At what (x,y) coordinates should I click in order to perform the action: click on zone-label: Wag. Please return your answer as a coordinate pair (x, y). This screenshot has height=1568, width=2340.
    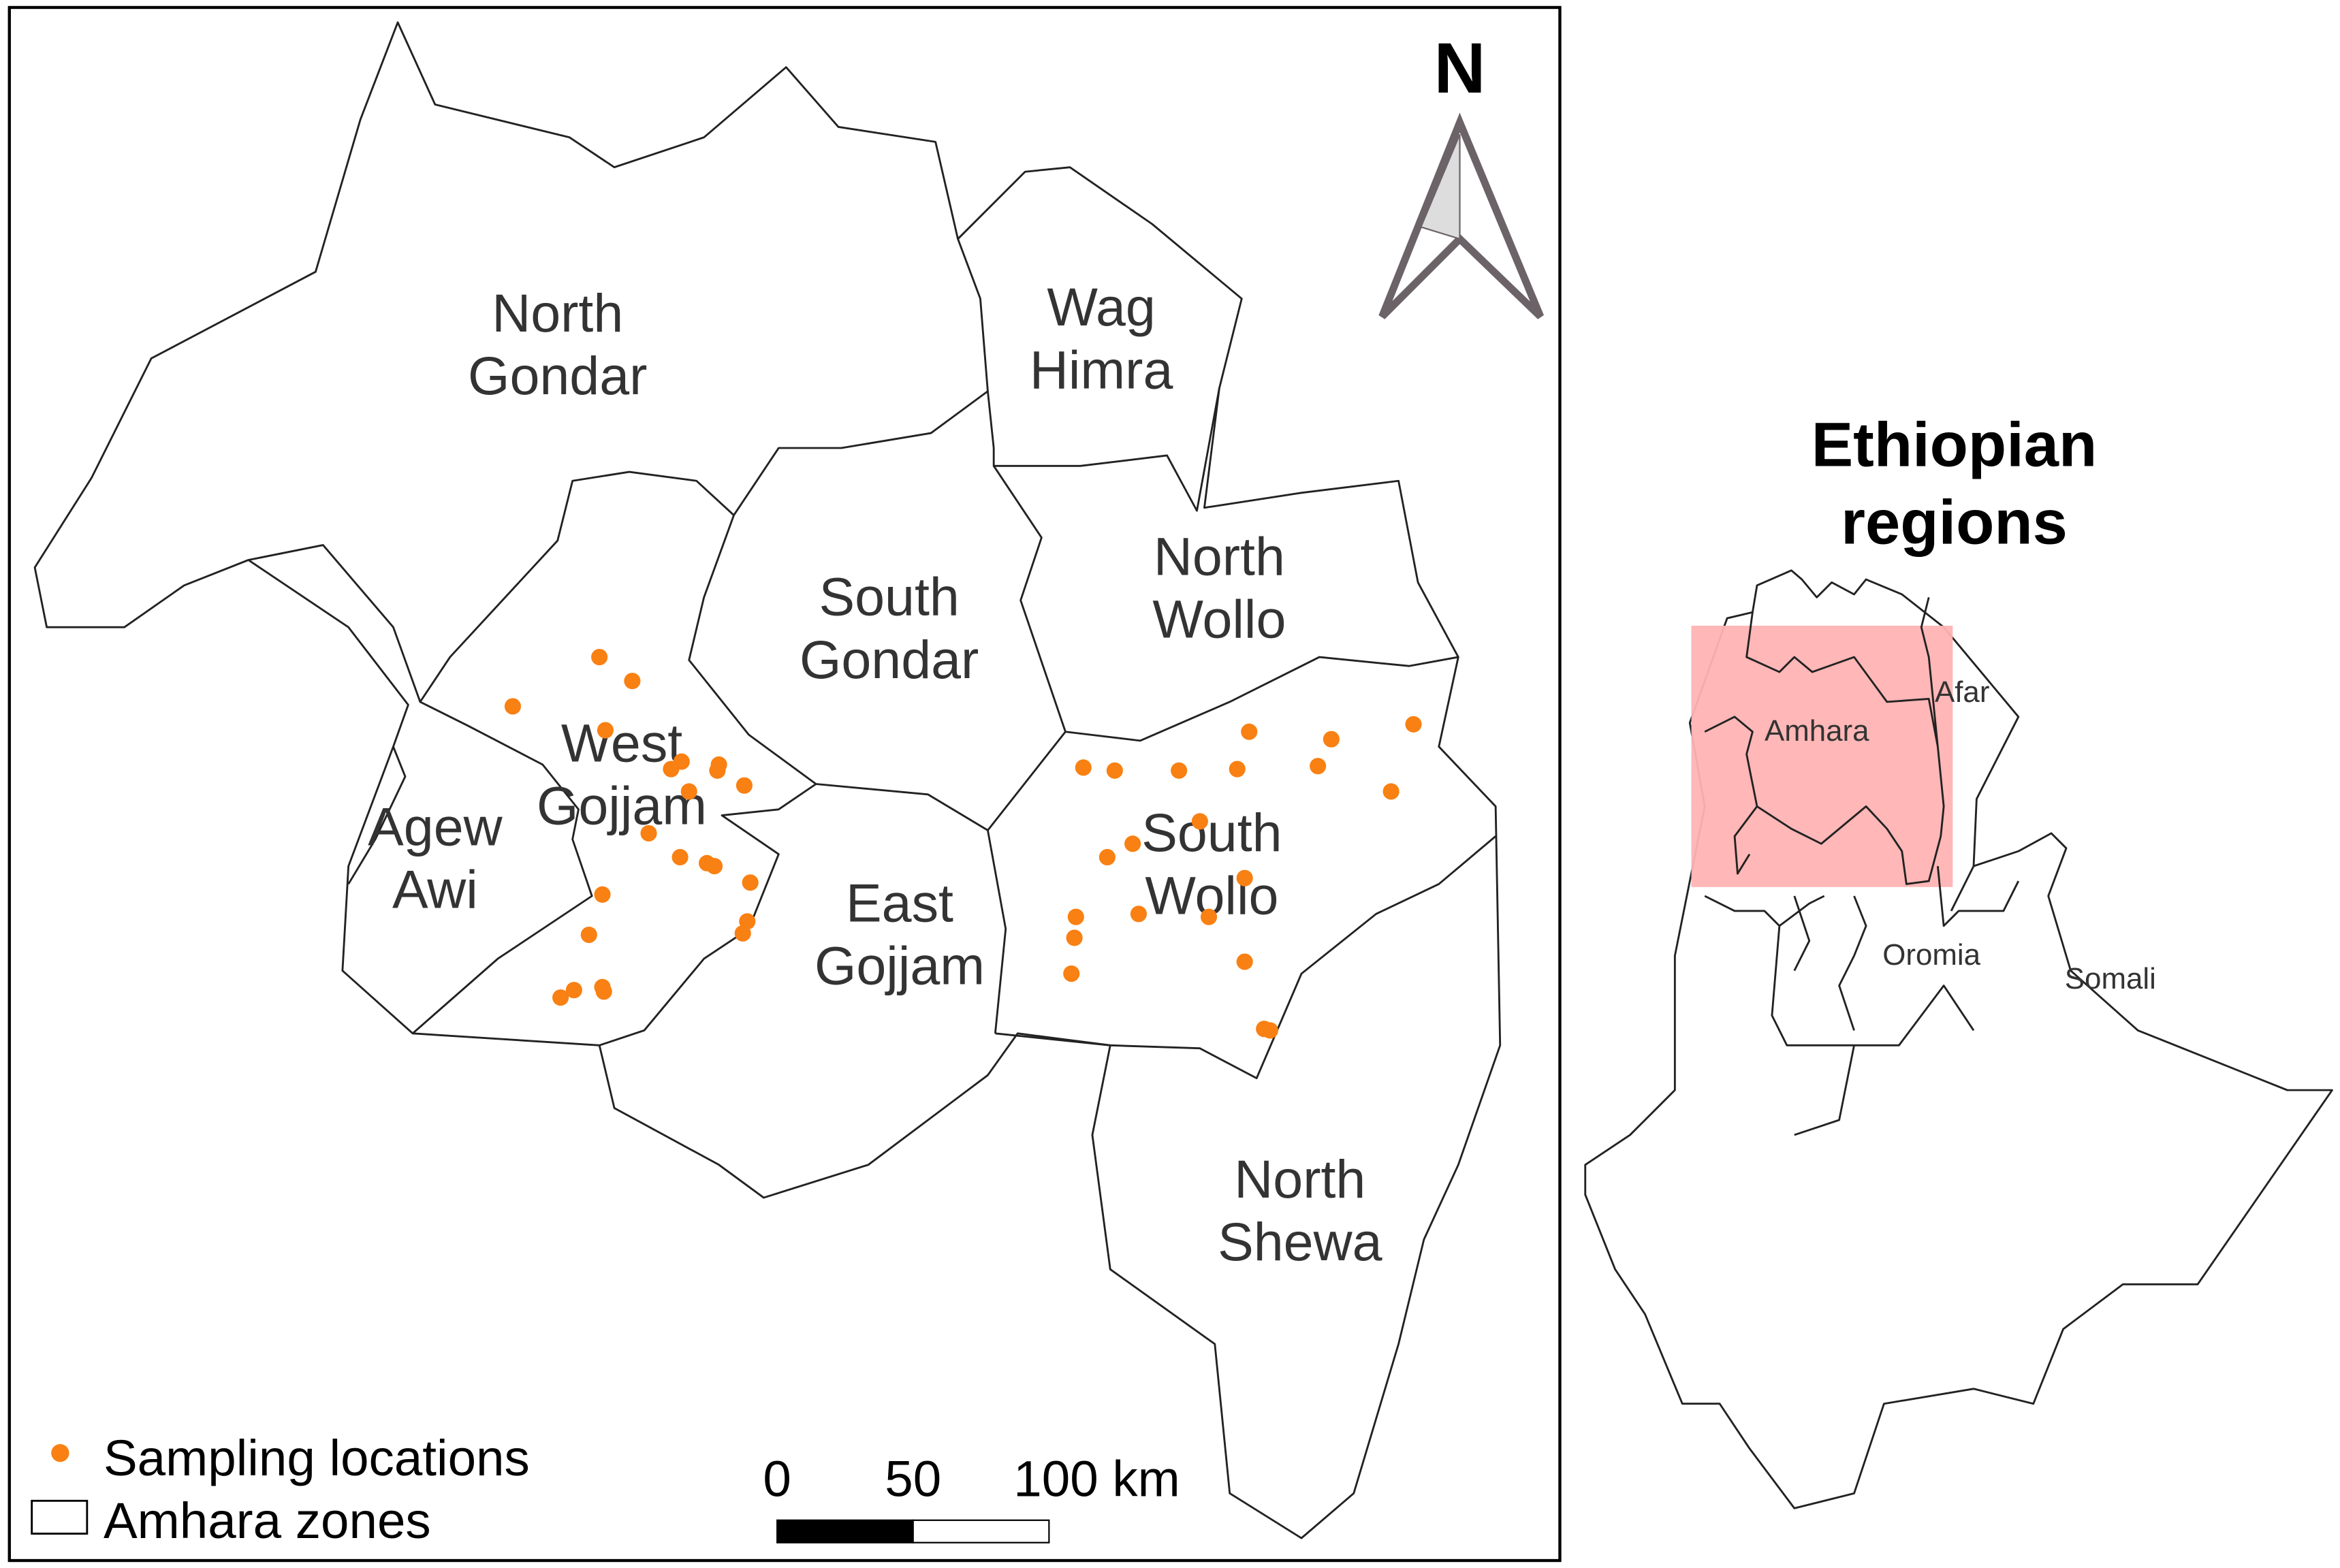
    Looking at the image, I should click on (1101, 307).